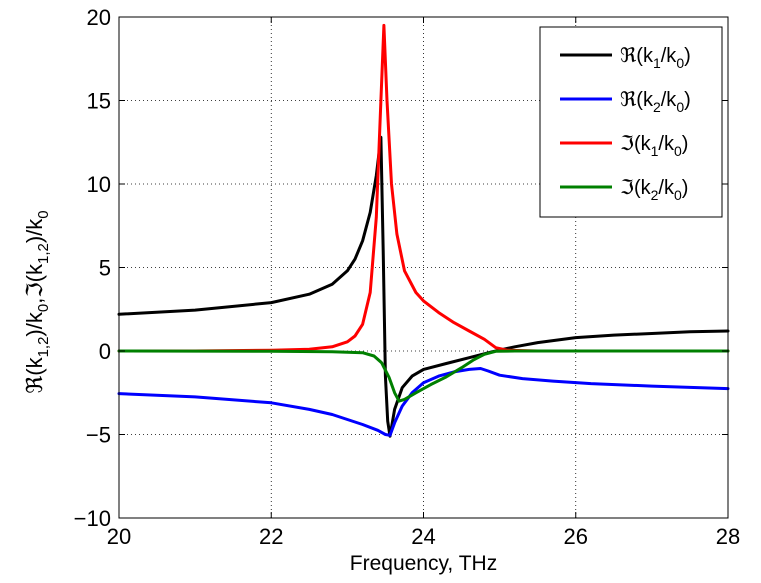 This screenshot has width=761, height=583. I want to click on legend: ℜ(k1/k0) ℜ(k2/k0) ℑ(k1/k0) ℑ(k2/k0), so click(631, 122).